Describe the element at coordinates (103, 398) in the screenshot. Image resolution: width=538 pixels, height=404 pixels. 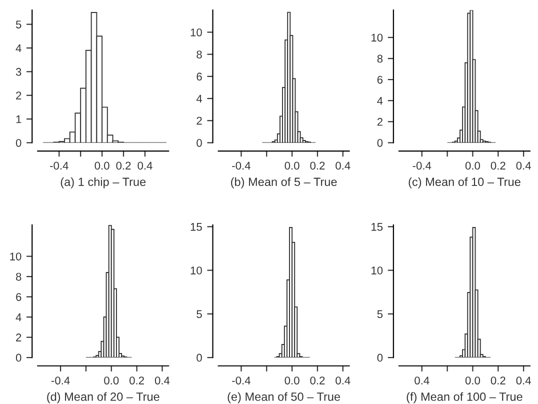
I see `x-axis-title: (d) Mean of 20 – True` at that location.